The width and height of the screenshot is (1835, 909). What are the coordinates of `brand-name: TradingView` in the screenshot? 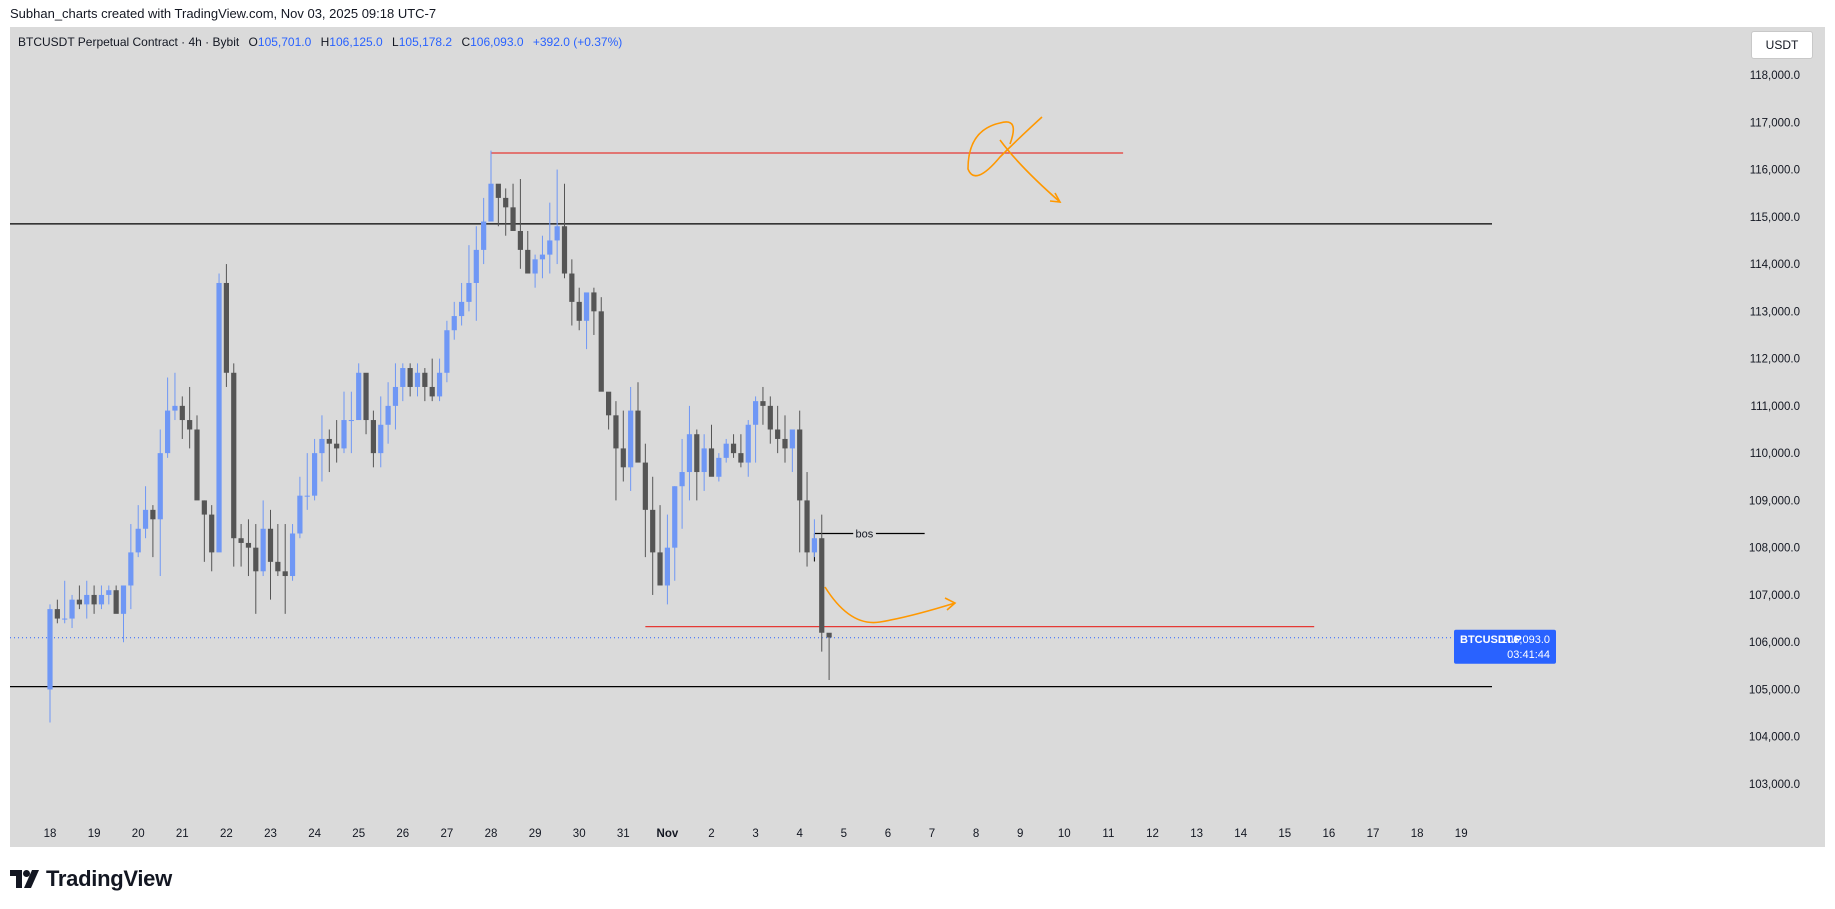 It's located at (109, 878).